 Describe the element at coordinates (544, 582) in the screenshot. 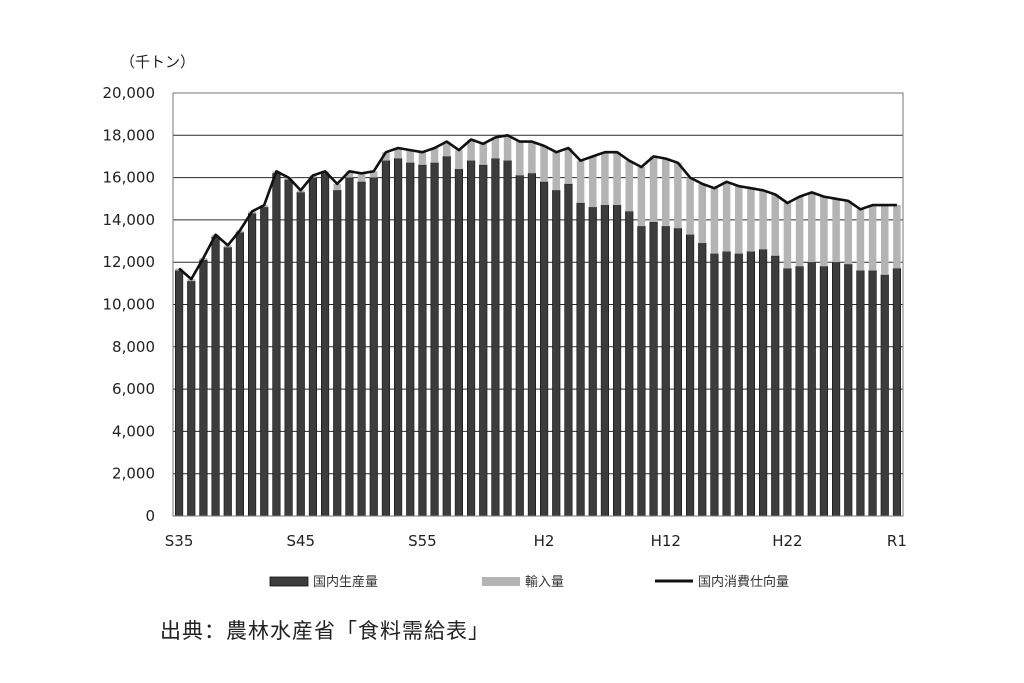

I see `legend-label-imports: 輸入量` at that location.